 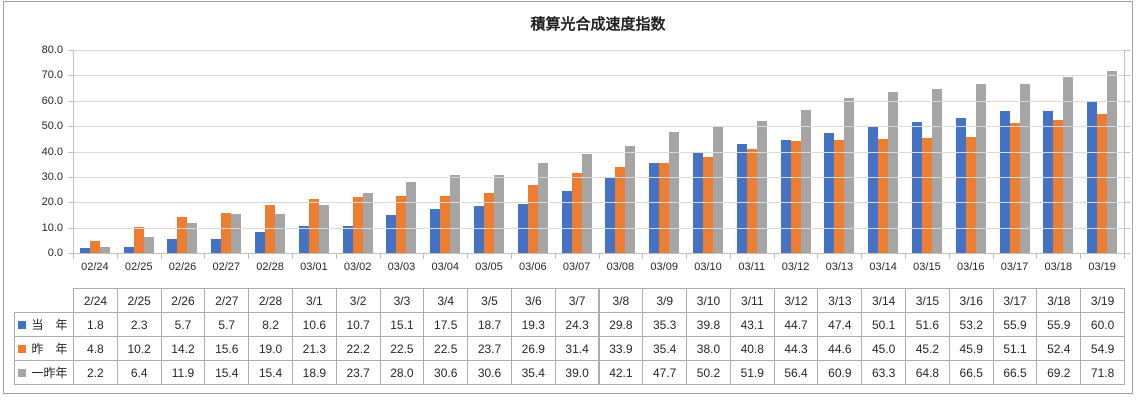 What do you see at coordinates (139, 300) in the screenshot?
I see `table-header-cell: 2/25` at bounding box center [139, 300].